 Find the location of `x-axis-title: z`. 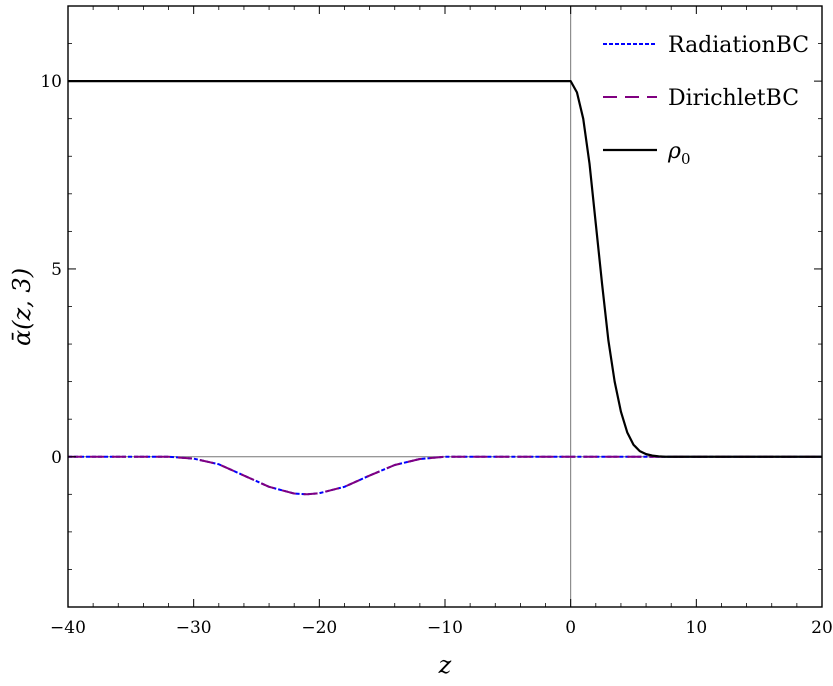

x-axis-title: z is located at coordinates (445, 665).